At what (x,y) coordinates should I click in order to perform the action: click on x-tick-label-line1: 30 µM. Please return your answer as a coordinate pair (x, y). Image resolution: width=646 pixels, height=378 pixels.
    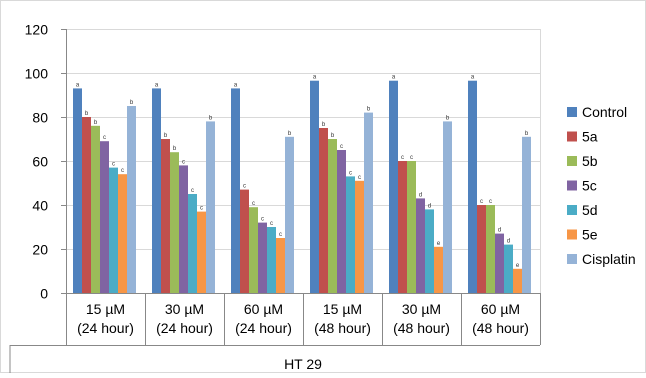
    Looking at the image, I should click on (421, 309).